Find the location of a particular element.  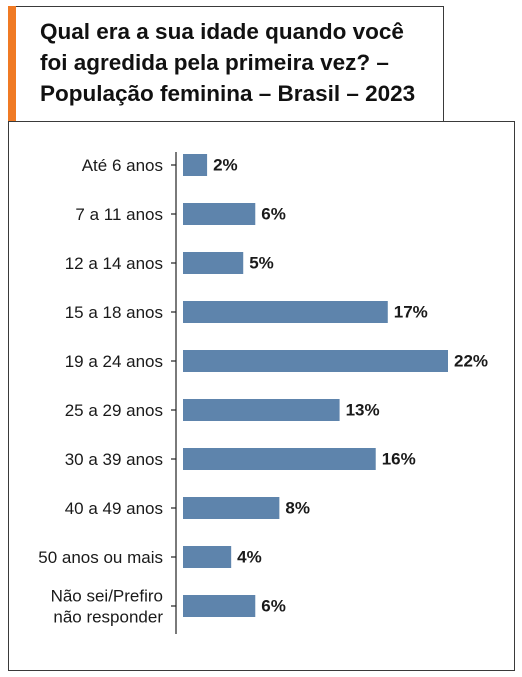

category-label: 25 a 29 anos is located at coordinates (114, 410).